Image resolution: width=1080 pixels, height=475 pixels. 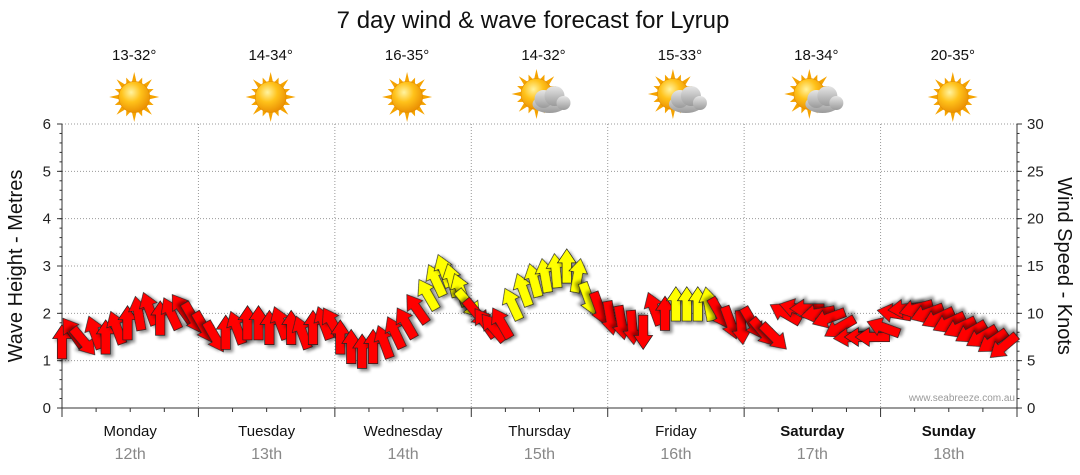 I want to click on temperature-label: 20-35°, so click(x=953, y=55).